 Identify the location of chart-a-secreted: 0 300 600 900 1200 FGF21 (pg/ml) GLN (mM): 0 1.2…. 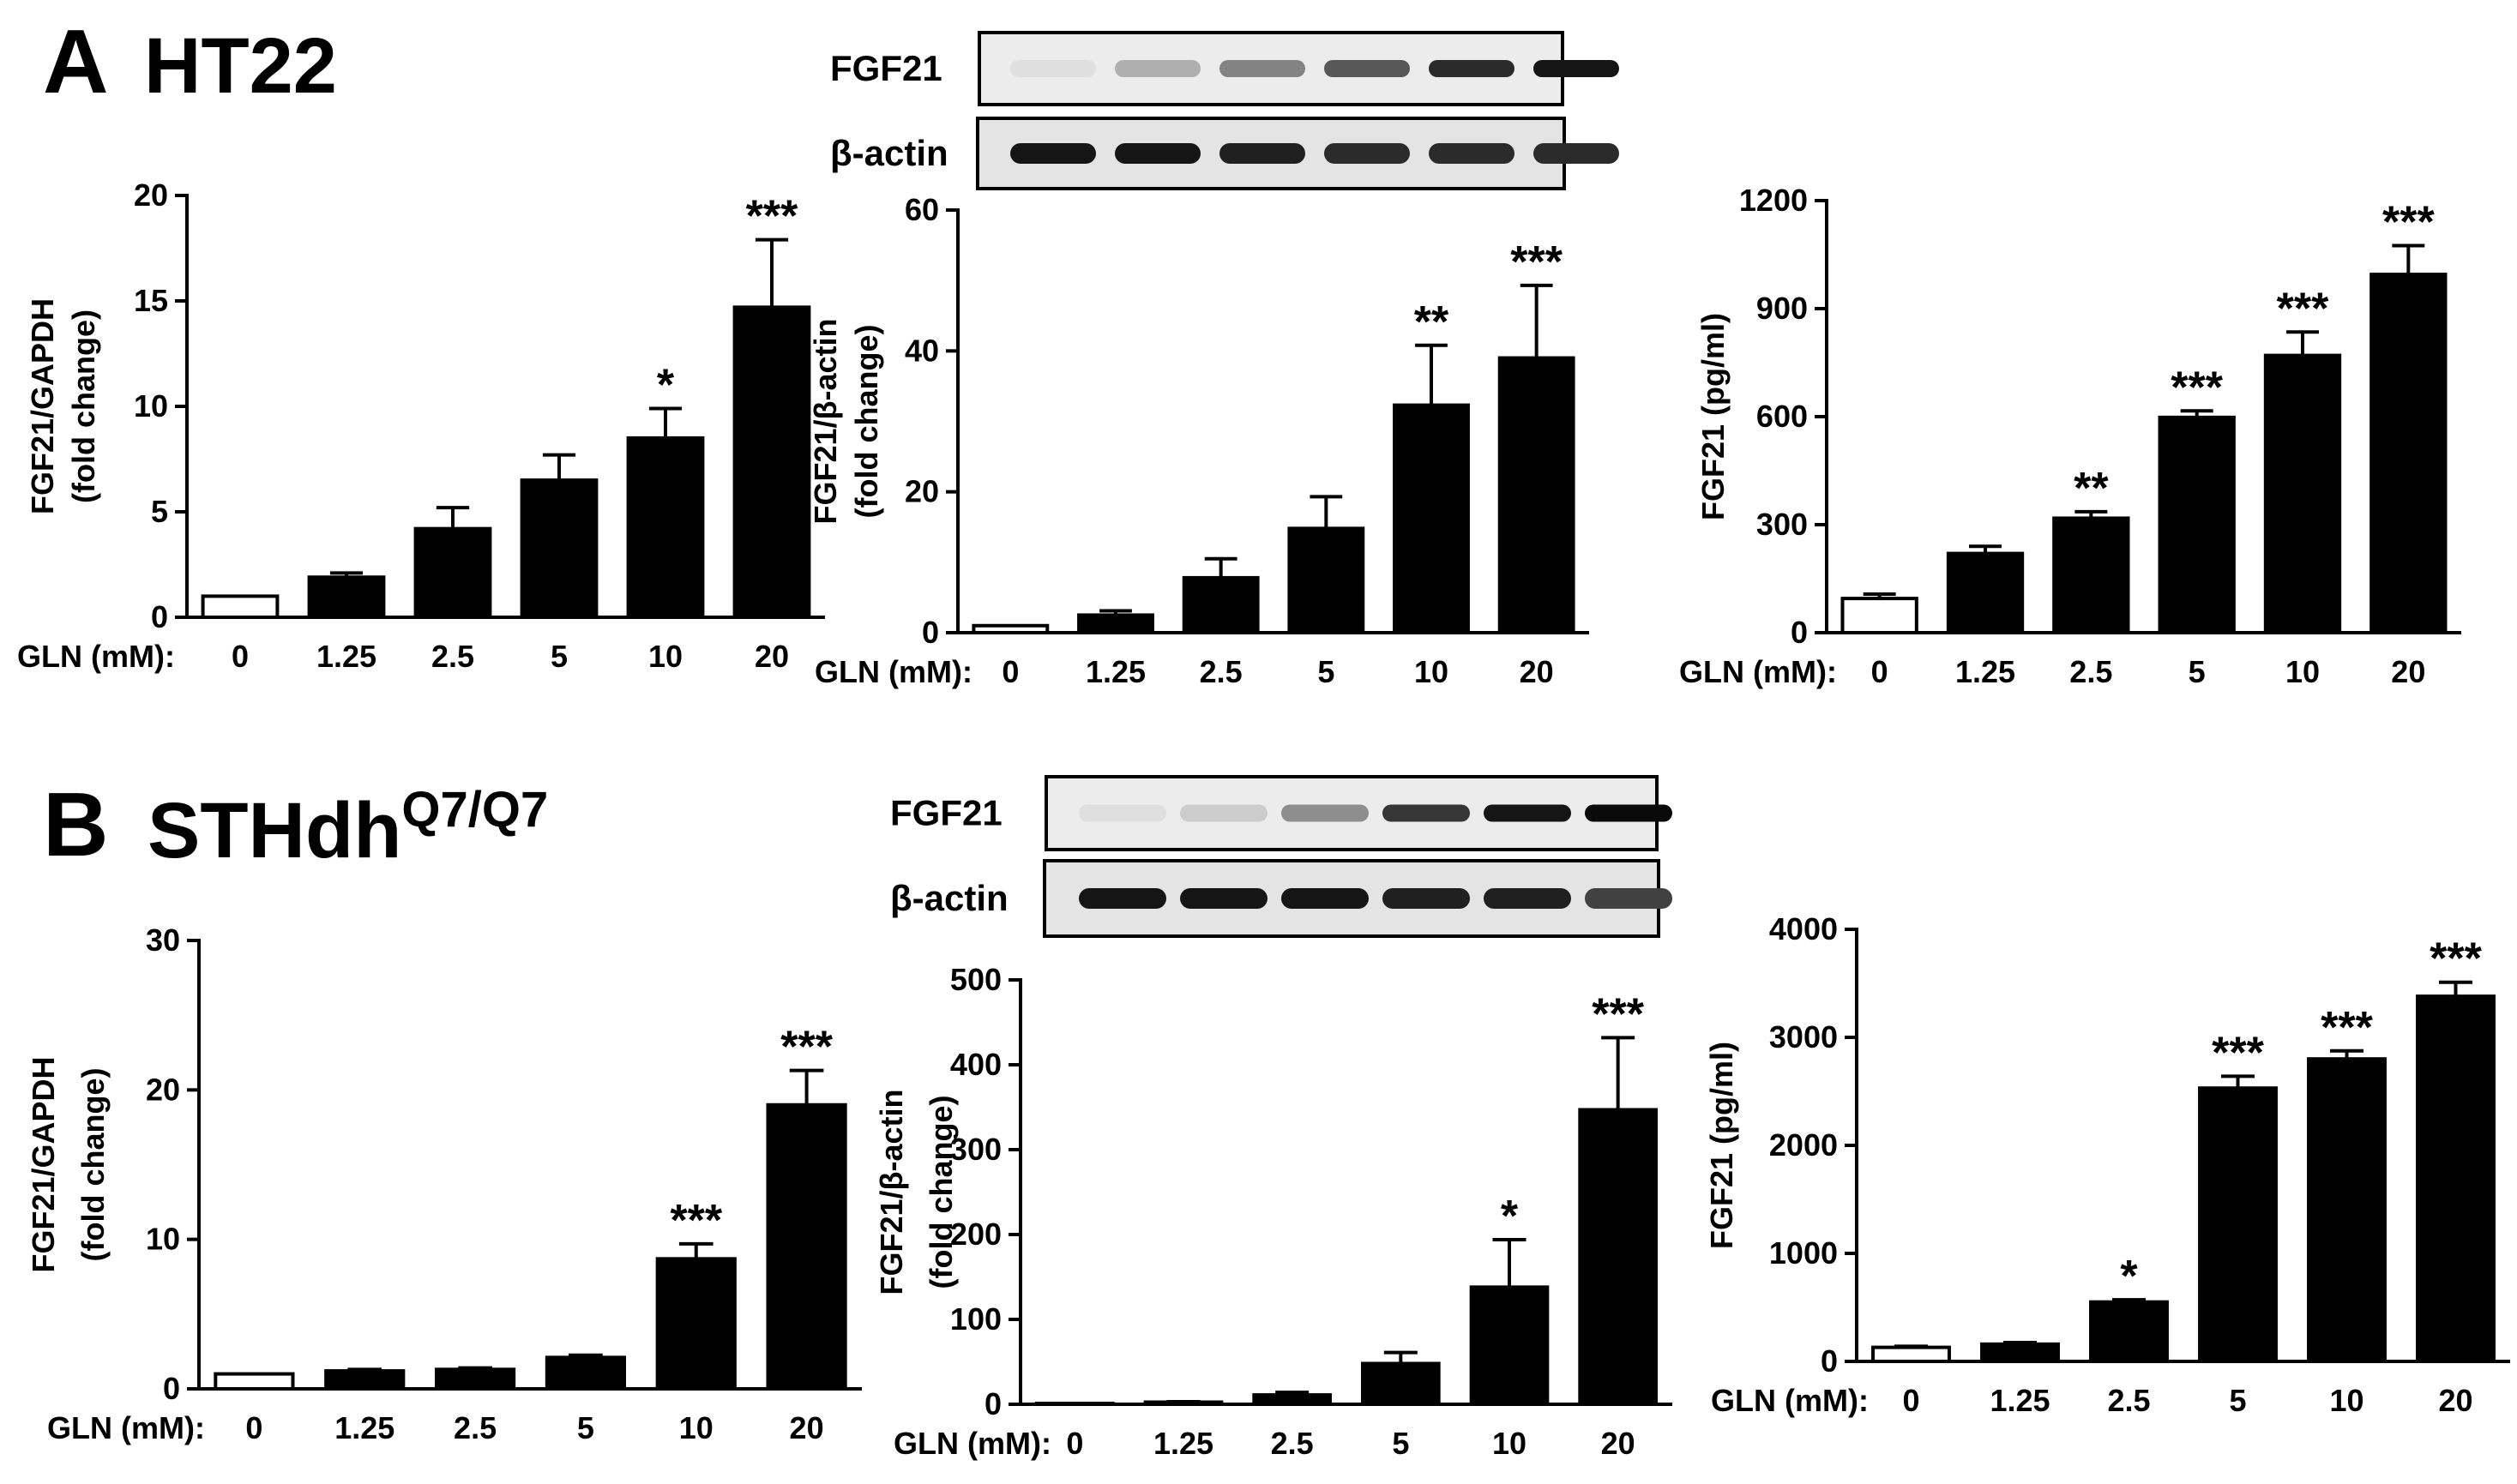
(2070, 436).